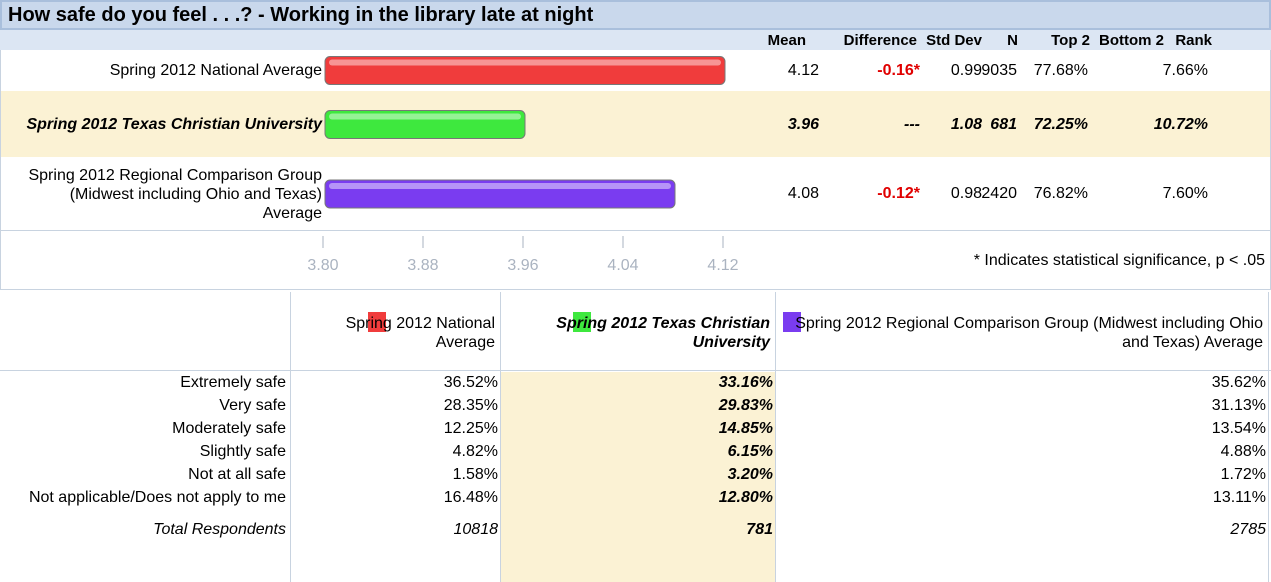 The height and width of the screenshot is (582, 1271). Describe the element at coordinates (420, 333) in the screenshot. I see `column-header: Spring 2012 National Average` at that location.